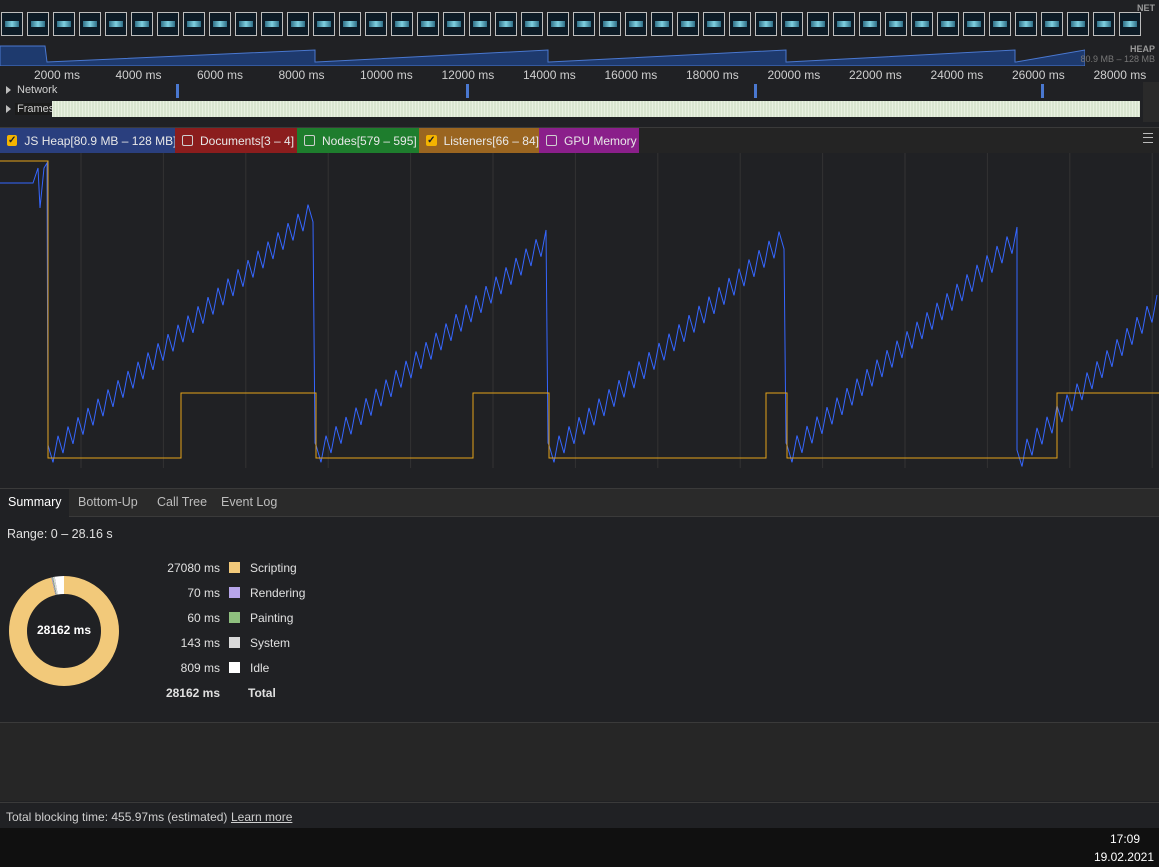 This screenshot has height=867, width=1159. Describe the element at coordinates (270, 643) in the screenshot. I see `summary-label: System` at that location.